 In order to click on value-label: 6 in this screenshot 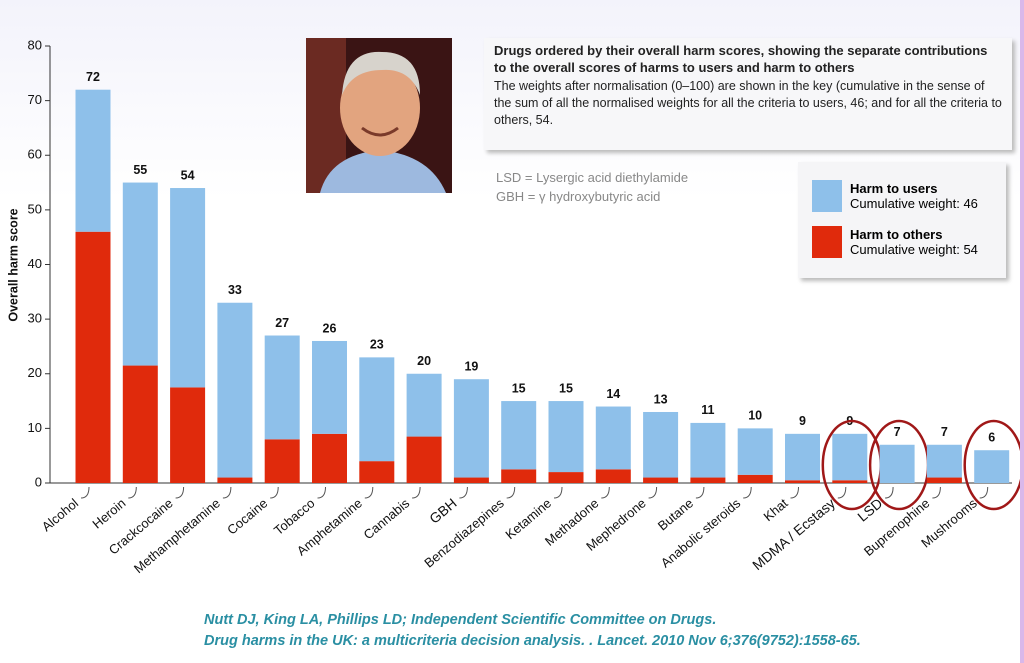, I will do `click(991, 438)`.